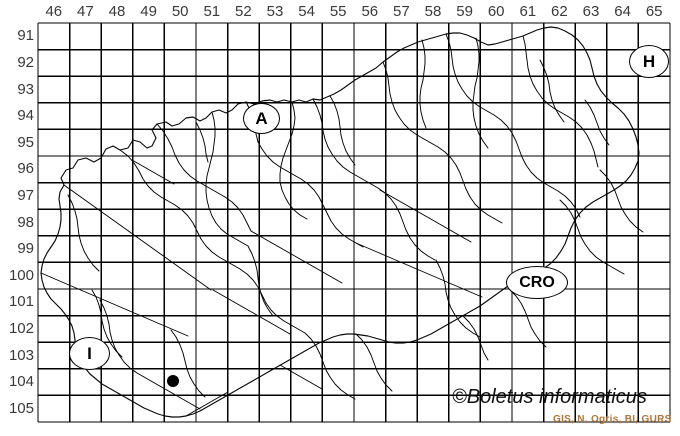 The image size is (680, 436). I want to click on y-axis-tick-label: 98, so click(25, 222).